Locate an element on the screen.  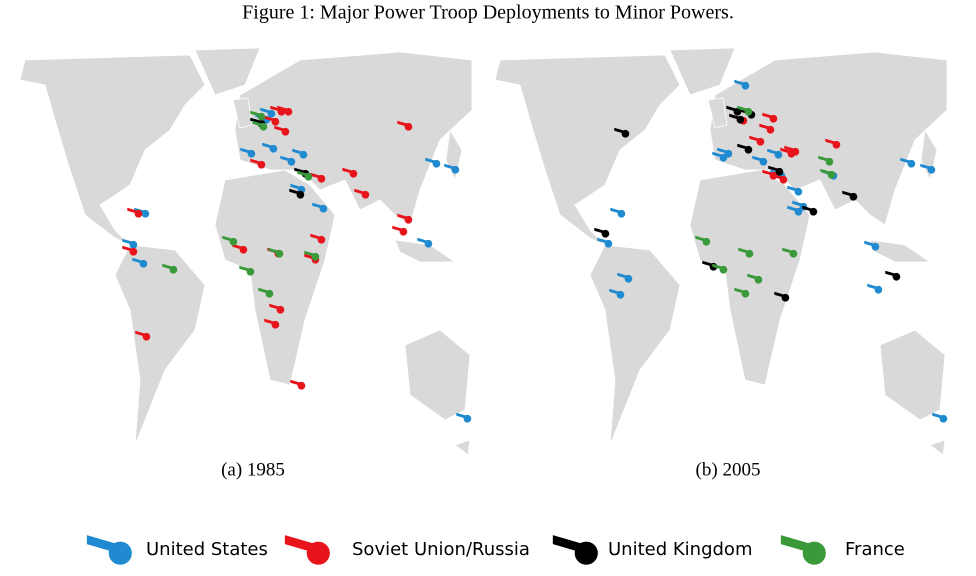
panel-caption: (b) 2005 is located at coordinates (728, 469).